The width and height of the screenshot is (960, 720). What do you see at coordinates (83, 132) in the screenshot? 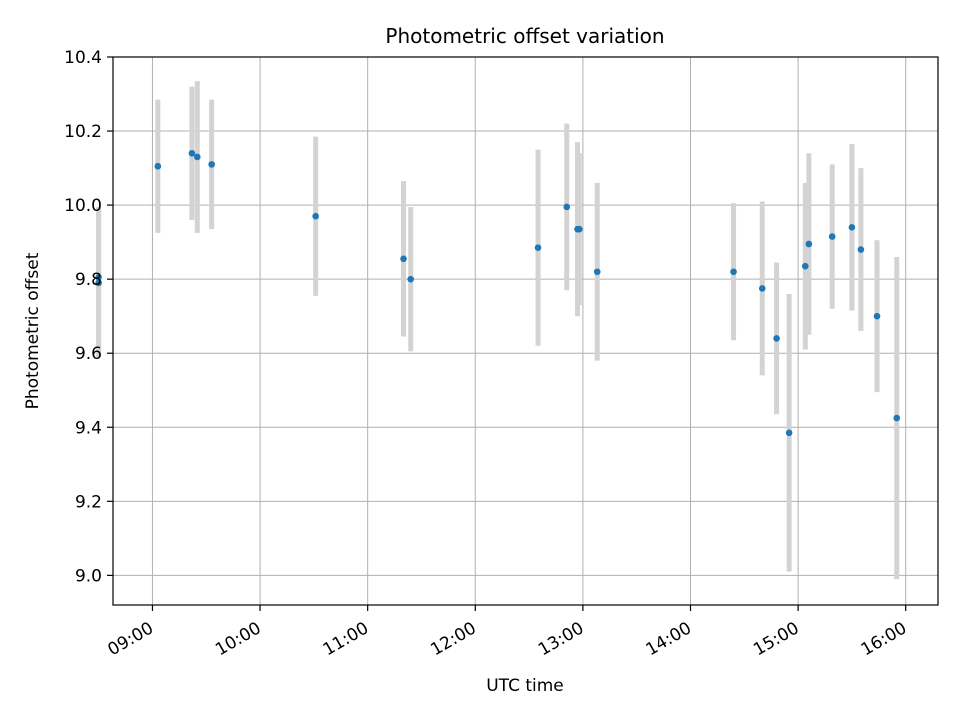
I see `y-tick-label: 10.2` at bounding box center [83, 132].